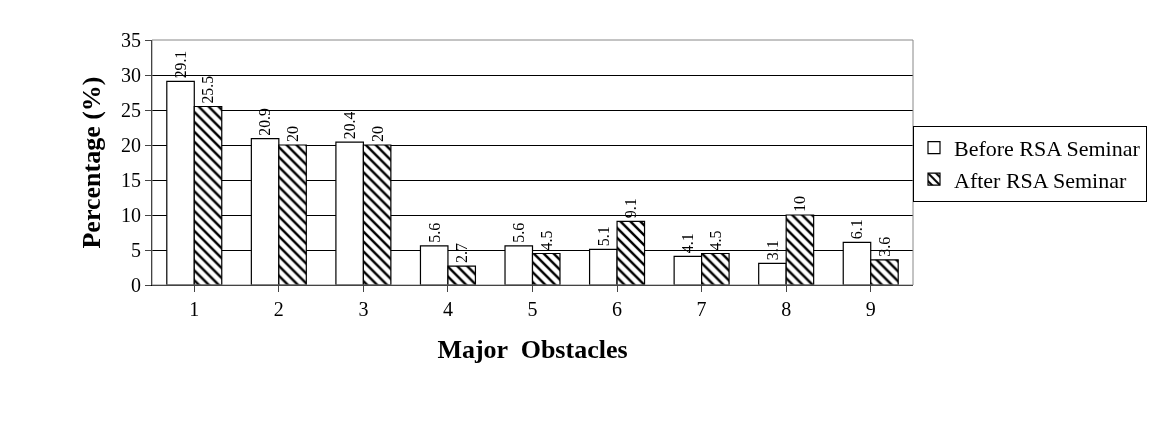  What do you see at coordinates (350, 125) in the screenshot?
I see `data-label: 20.4` at bounding box center [350, 125].